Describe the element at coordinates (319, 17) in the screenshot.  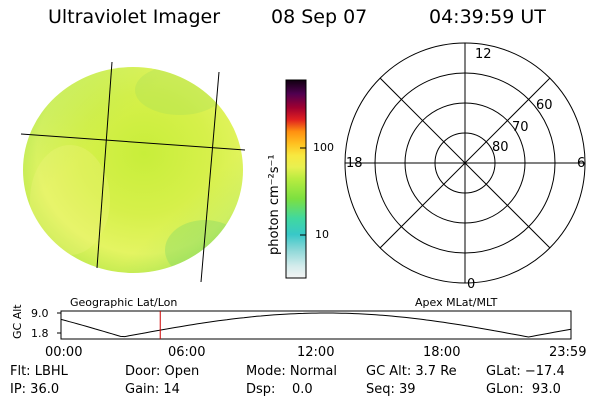
I see `date-label: 08 Sep 07` at that location.